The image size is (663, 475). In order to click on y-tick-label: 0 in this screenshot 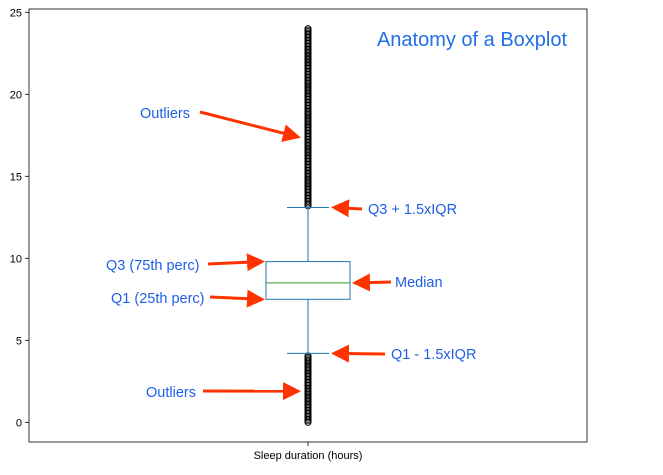, I will do `click(19, 423)`.